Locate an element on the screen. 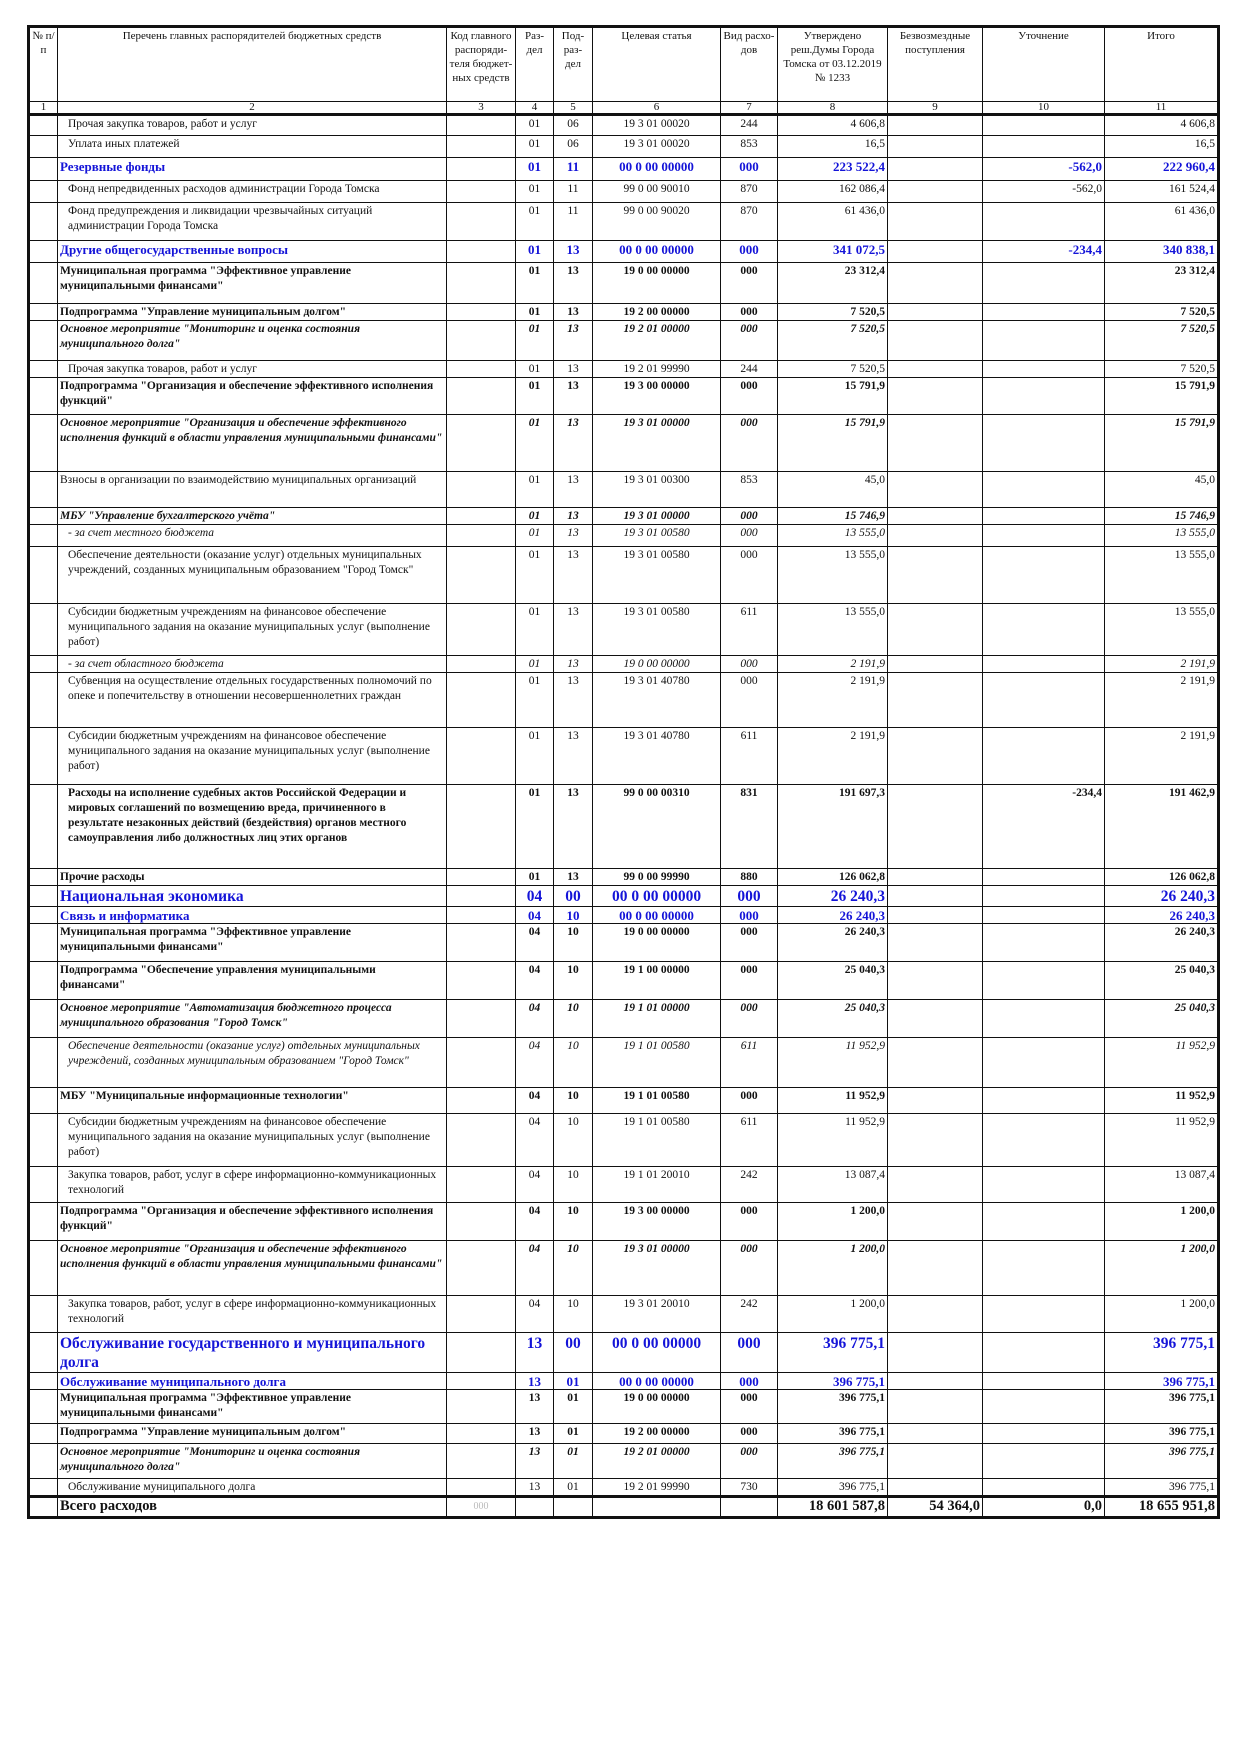 The height and width of the screenshot is (1754, 1240). cell-col-subsection: 00 is located at coordinates (573, 896).